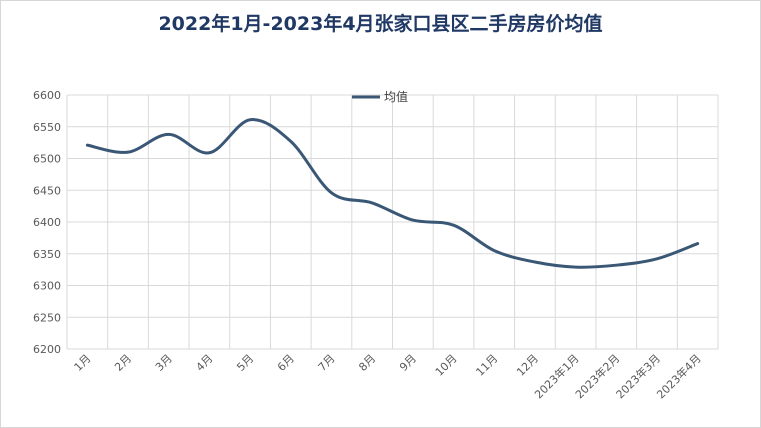  I want to click on x-tick-label: 9月, so click(408, 363).